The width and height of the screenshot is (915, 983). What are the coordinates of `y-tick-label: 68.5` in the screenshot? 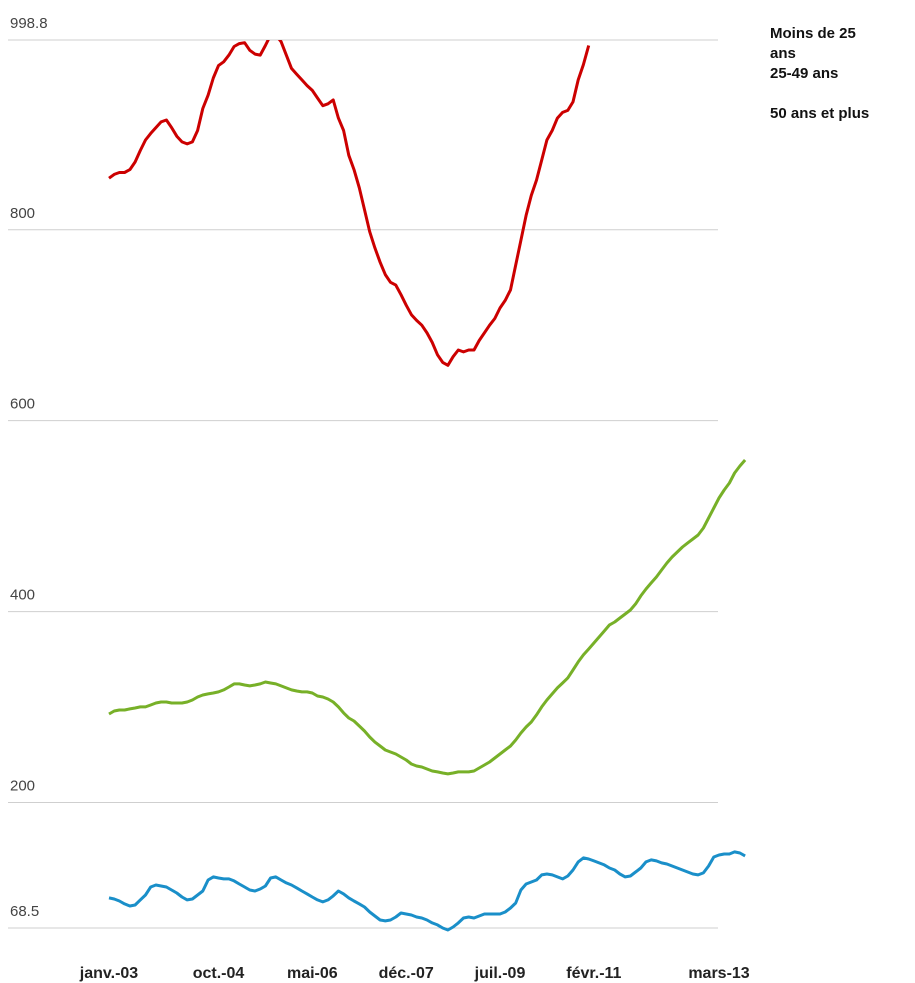 It's located at (24, 911).